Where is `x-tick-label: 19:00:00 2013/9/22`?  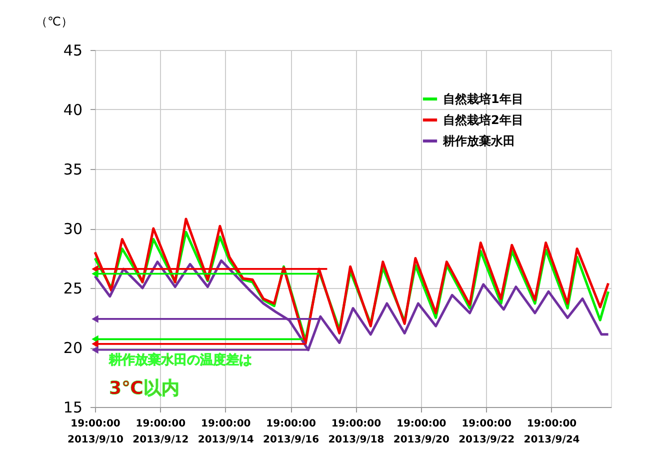
x-tick-label: 19:00:00 2013/9/22 is located at coordinates (486, 432).